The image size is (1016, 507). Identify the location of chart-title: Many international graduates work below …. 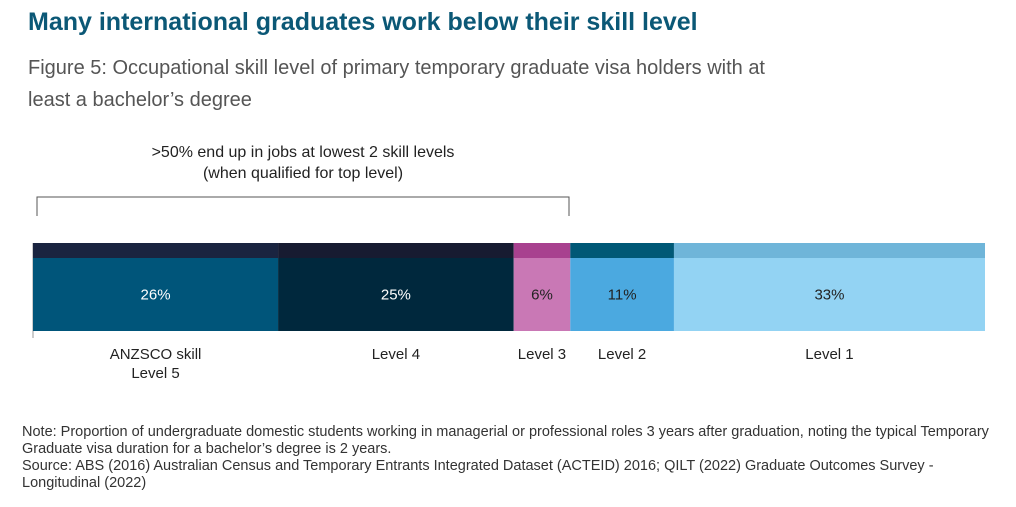
(363, 22).